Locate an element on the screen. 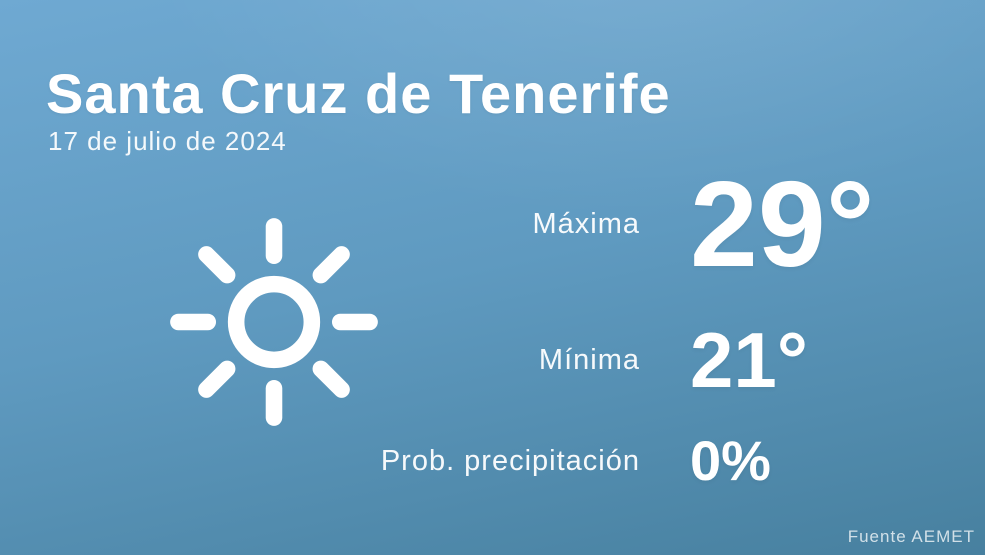 This screenshot has width=985, height=555. min-temp-value: 21° is located at coordinates (749, 360).